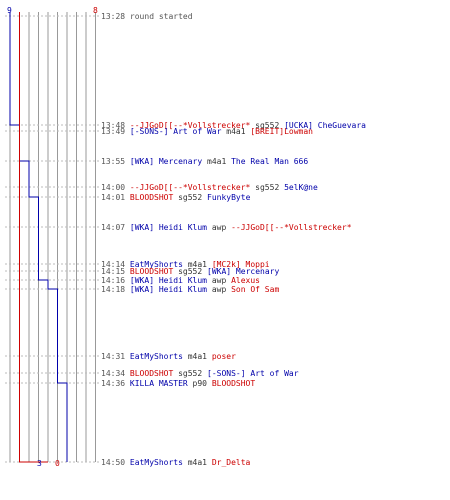 The width and height of the screenshot is (450, 500). Describe the element at coordinates (113, 264) in the screenshot. I see `event-time: 14:14` at that location.